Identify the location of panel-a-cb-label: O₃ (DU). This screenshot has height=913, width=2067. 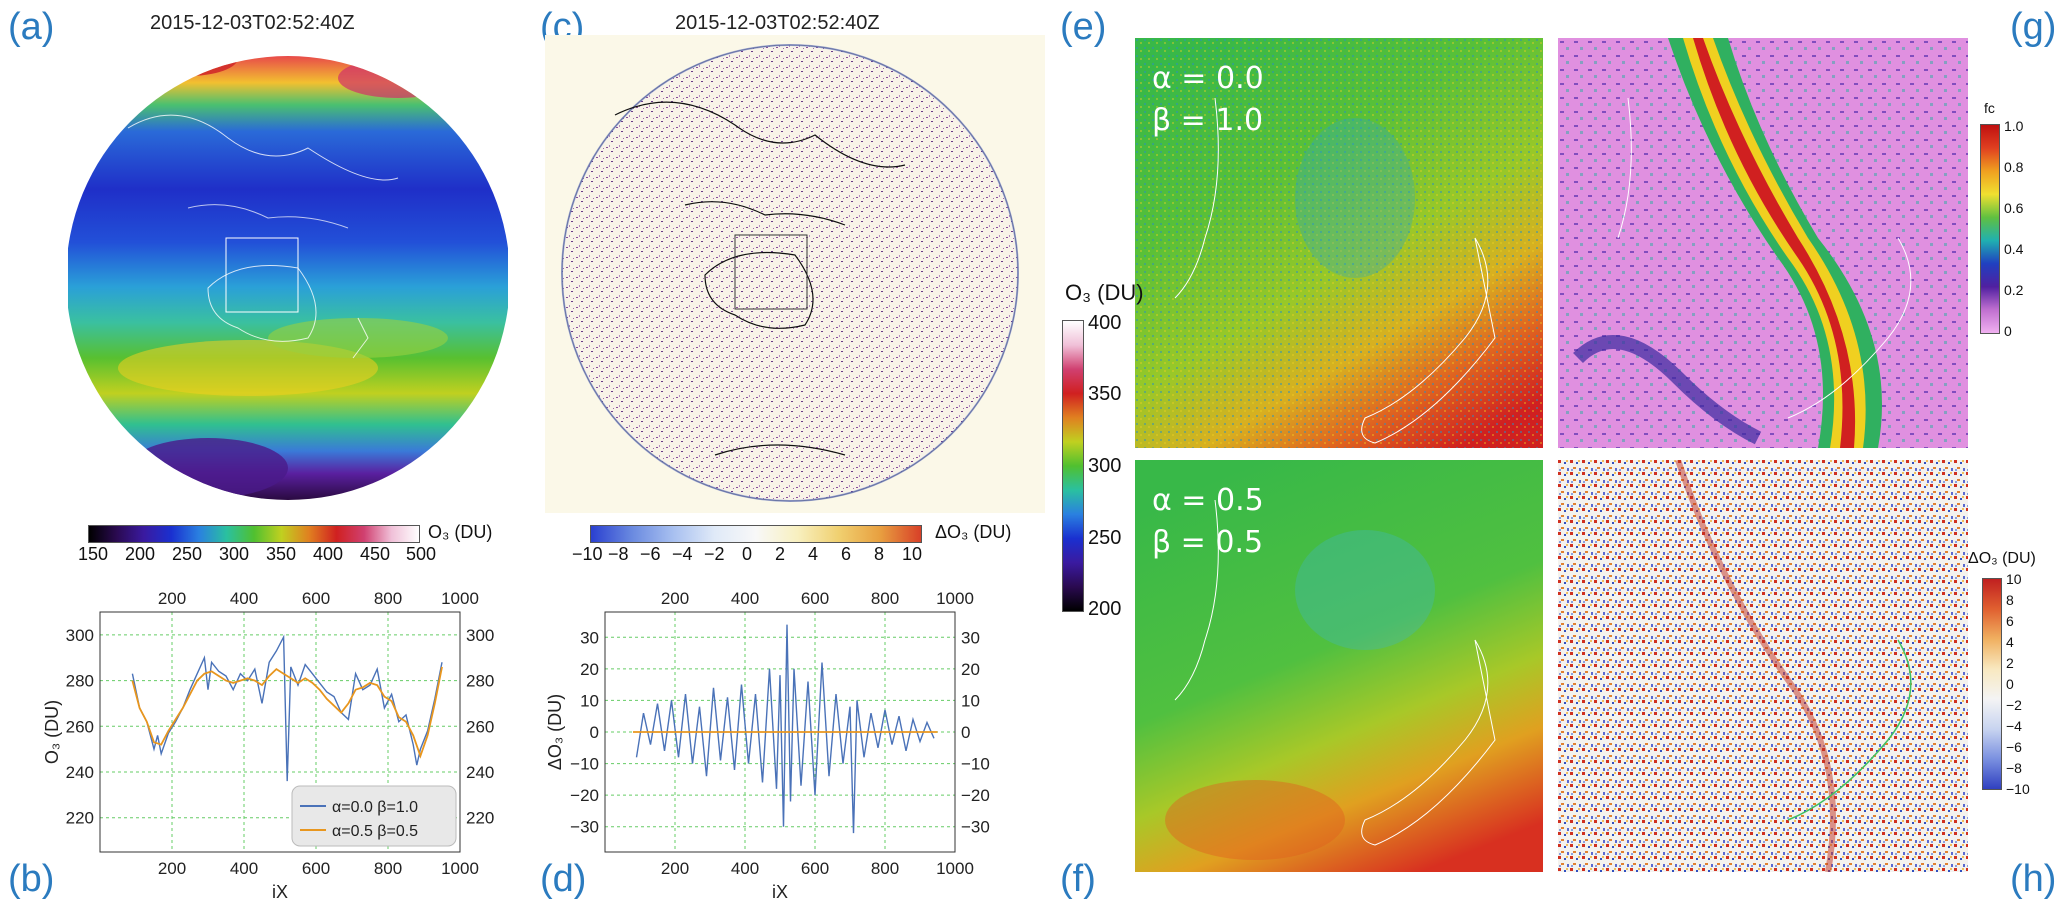
(460, 532).